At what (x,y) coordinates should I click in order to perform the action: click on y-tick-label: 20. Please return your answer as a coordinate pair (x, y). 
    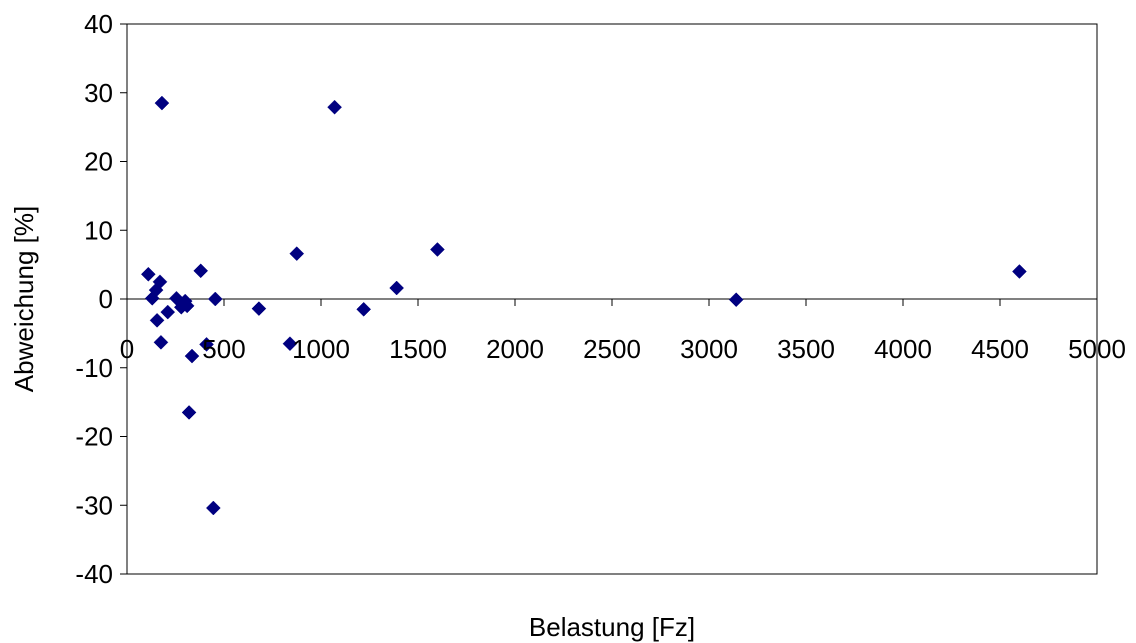
    Looking at the image, I should click on (98, 162).